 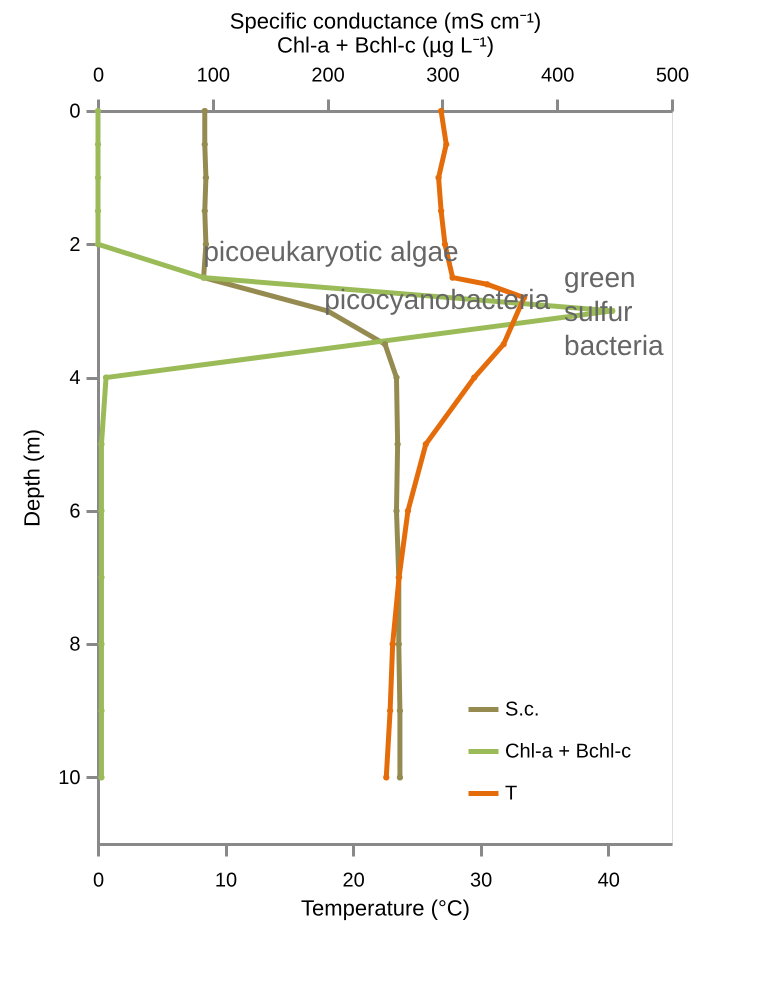 What do you see at coordinates (74, 511) in the screenshot?
I see `y-tick-label: 6` at bounding box center [74, 511].